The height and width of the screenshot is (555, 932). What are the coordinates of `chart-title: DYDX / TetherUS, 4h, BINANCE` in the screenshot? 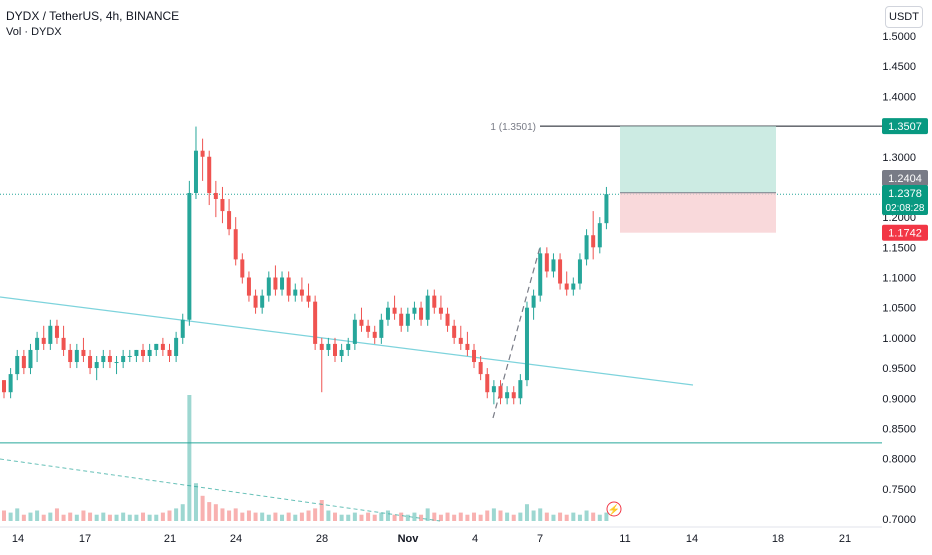 It's located at (93, 16).